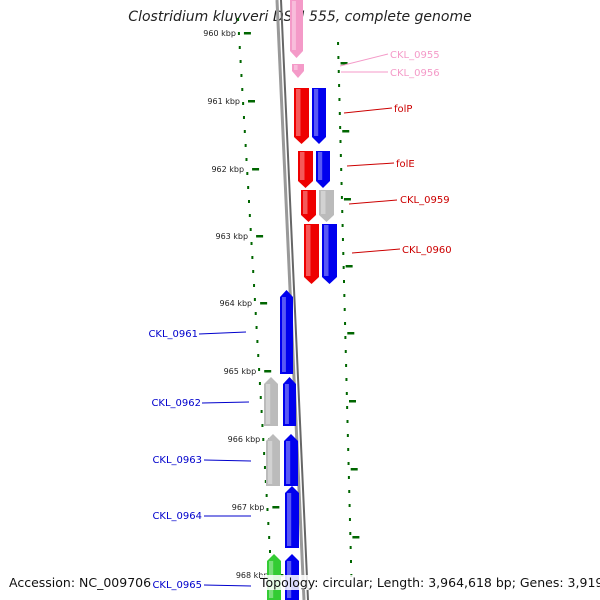 This screenshot has height=600, width=600. I want to click on cds-feature-folp, so click(319, 116).